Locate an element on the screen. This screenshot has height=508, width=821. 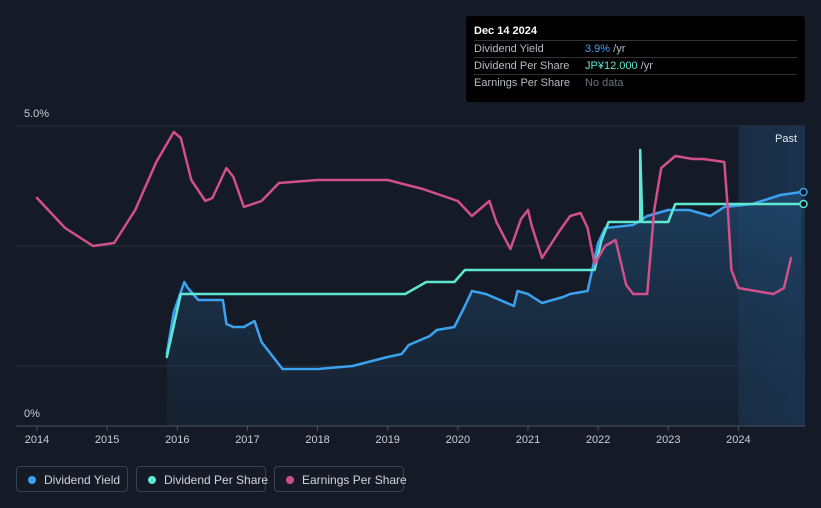
x-tick-label: 2017 is located at coordinates (247, 440).